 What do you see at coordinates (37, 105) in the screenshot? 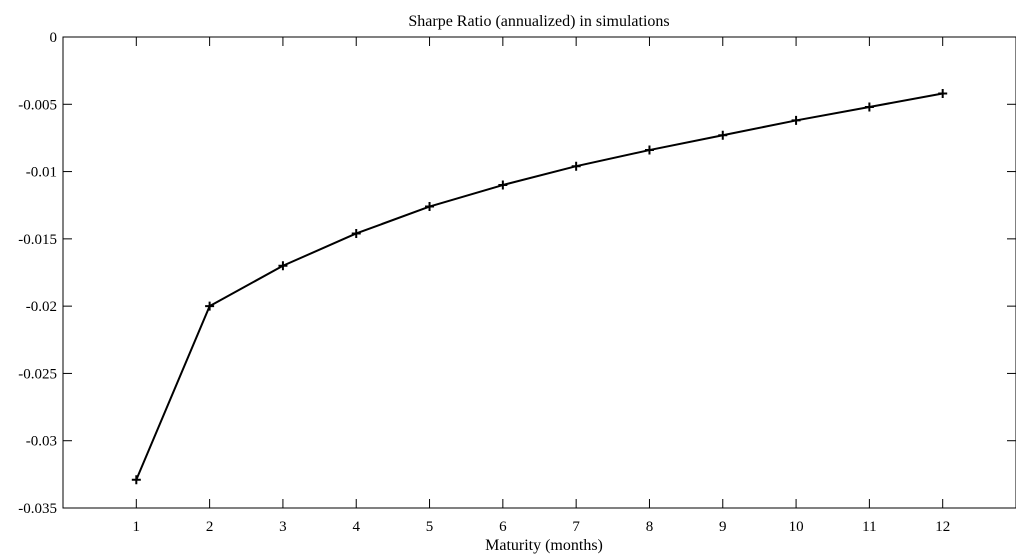
I see `y-tick-label: -0.005` at bounding box center [37, 105].